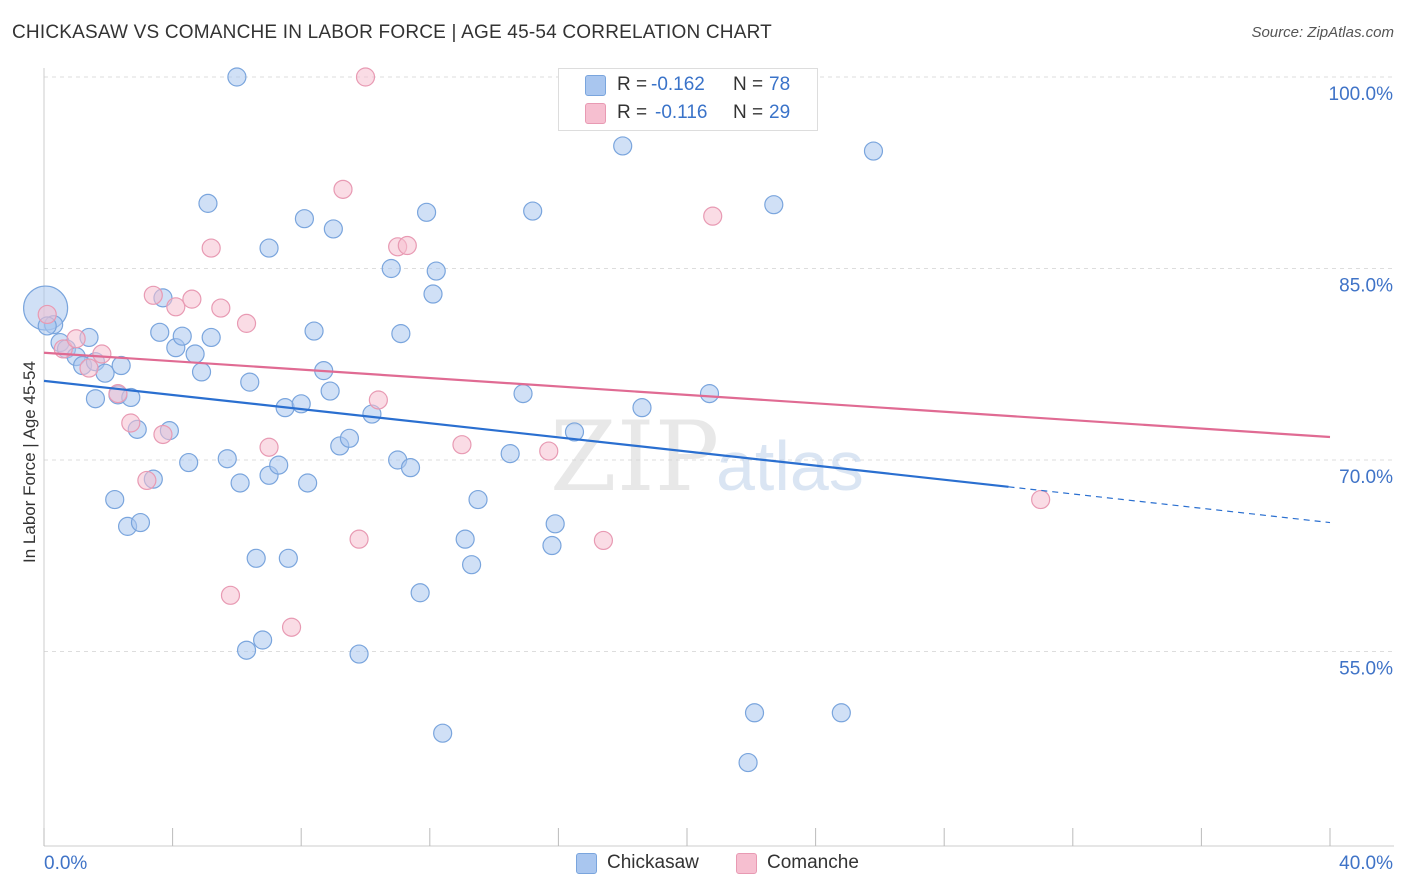 This screenshot has height=892, width=1406. I want to click on comanche-trend-line, so click(687, 395).